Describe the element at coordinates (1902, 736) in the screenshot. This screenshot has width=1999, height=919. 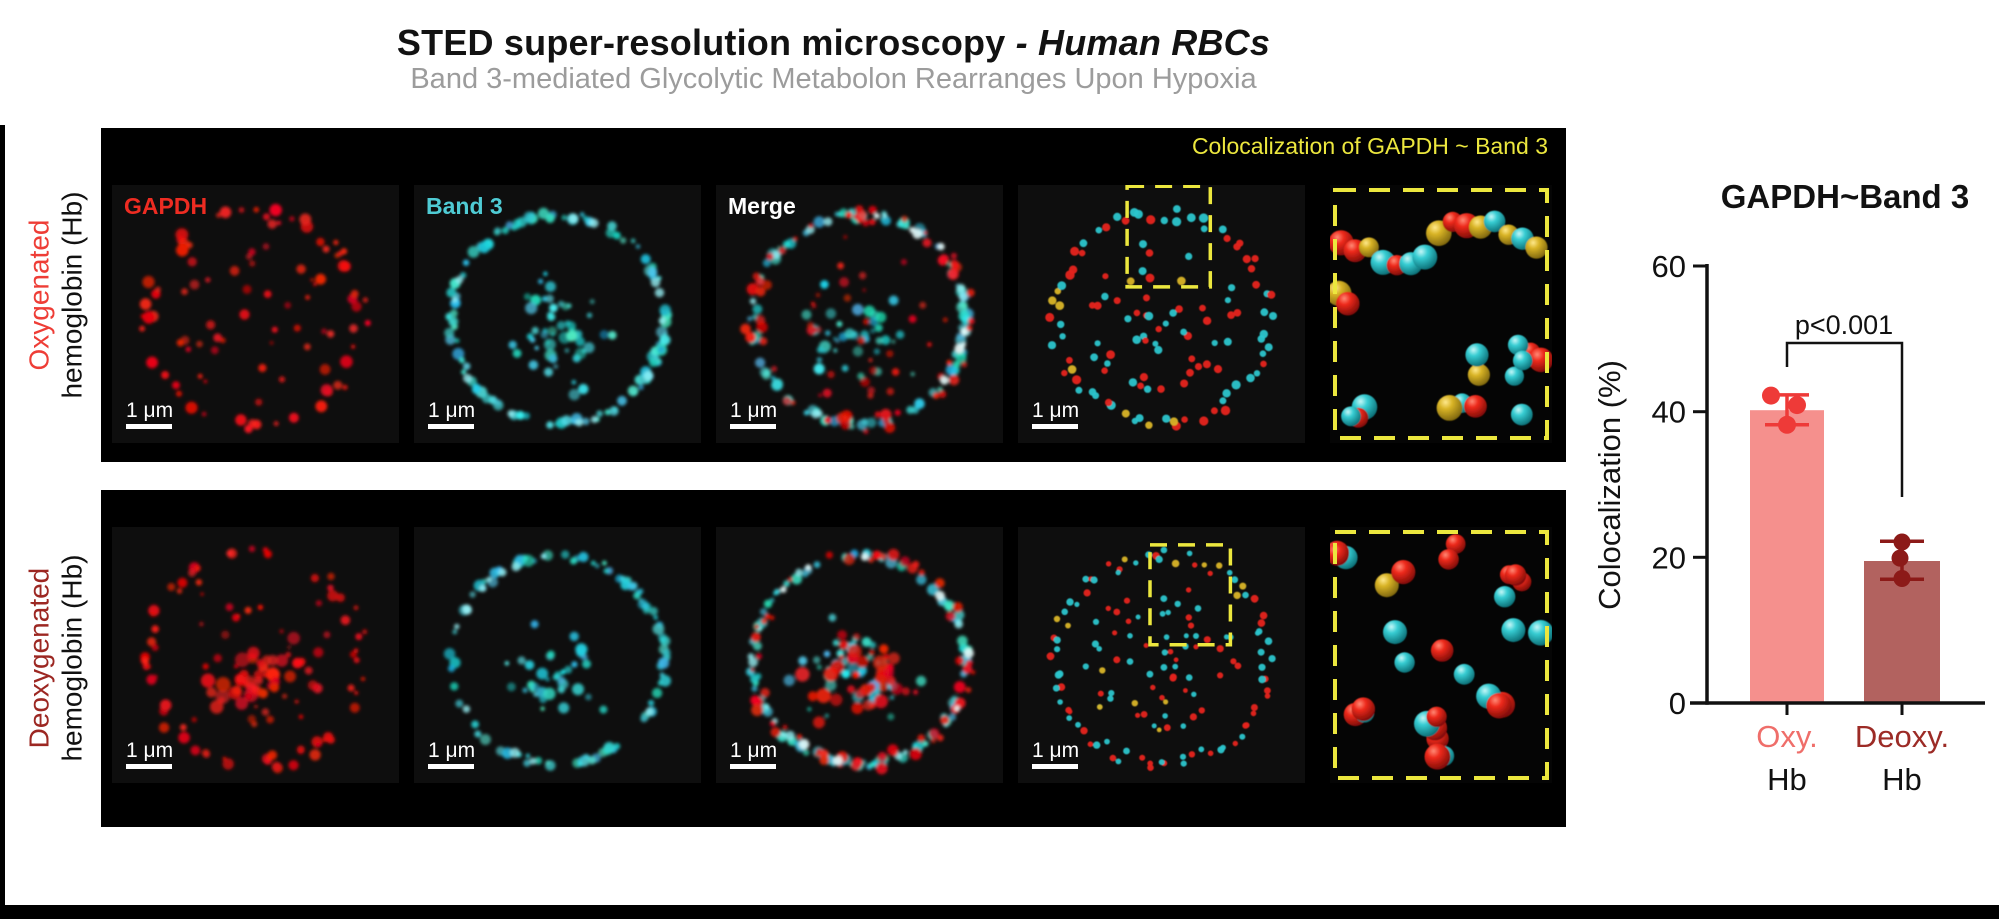
I see `category-label-deoxy: Deoxy.` at that location.